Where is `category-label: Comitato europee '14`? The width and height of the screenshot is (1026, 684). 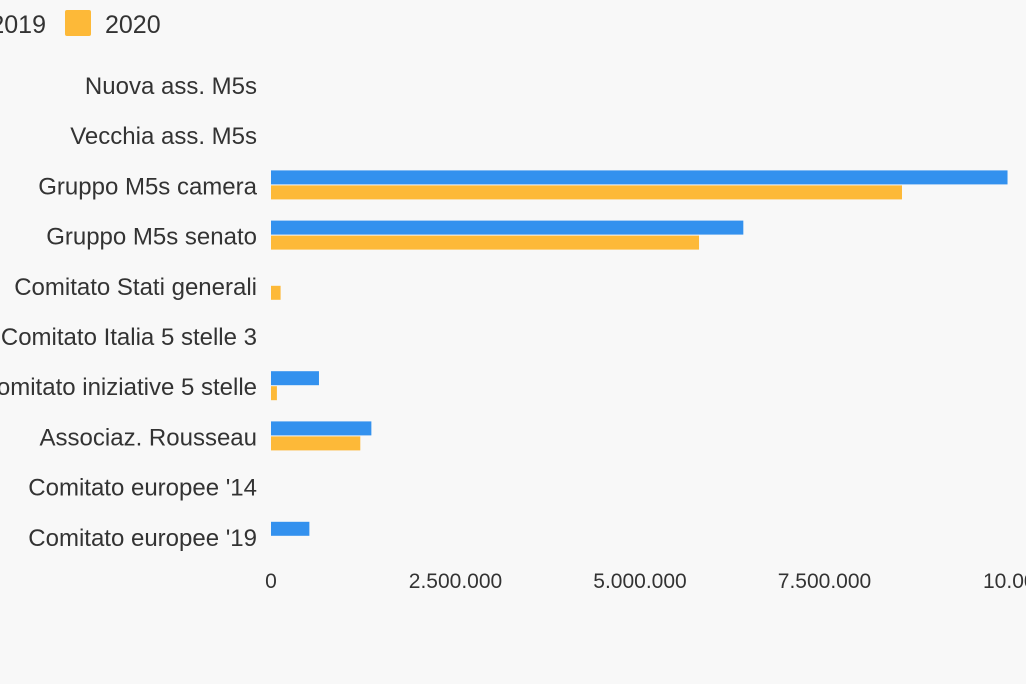
category-label: Comitato europee '14 is located at coordinates (142, 488).